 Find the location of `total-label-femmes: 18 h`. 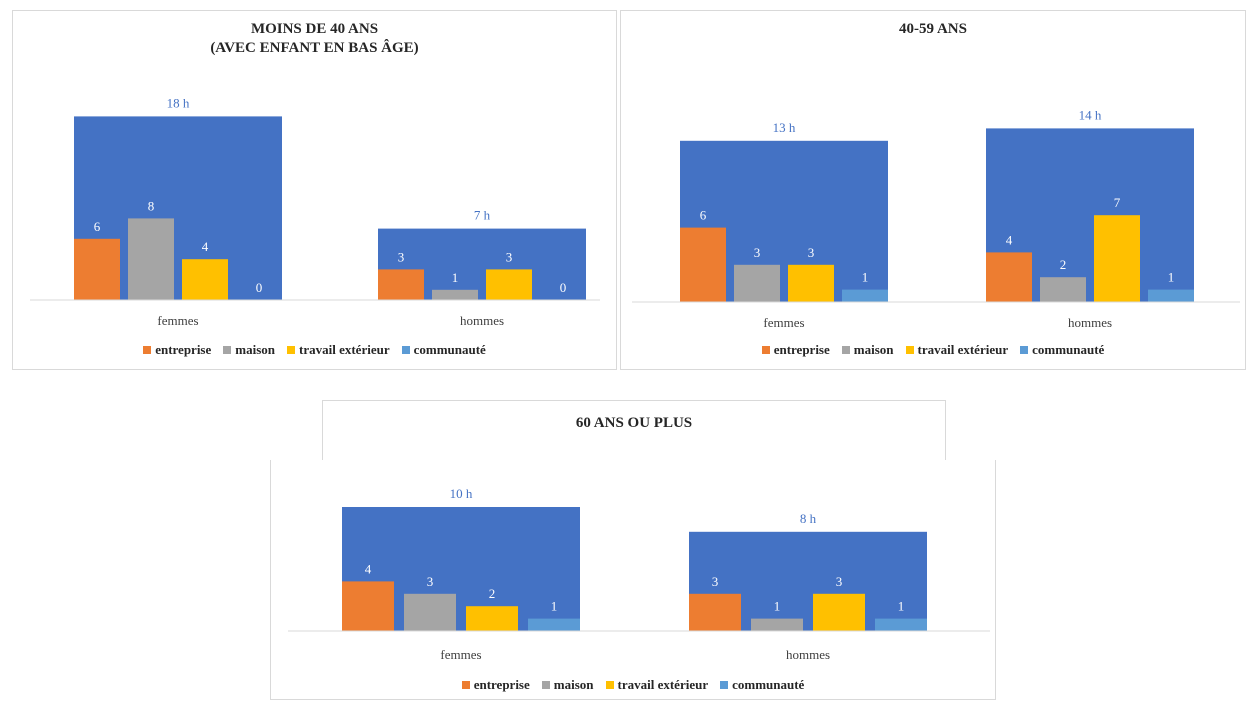

total-label-femmes: 18 h is located at coordinates (178, 102).